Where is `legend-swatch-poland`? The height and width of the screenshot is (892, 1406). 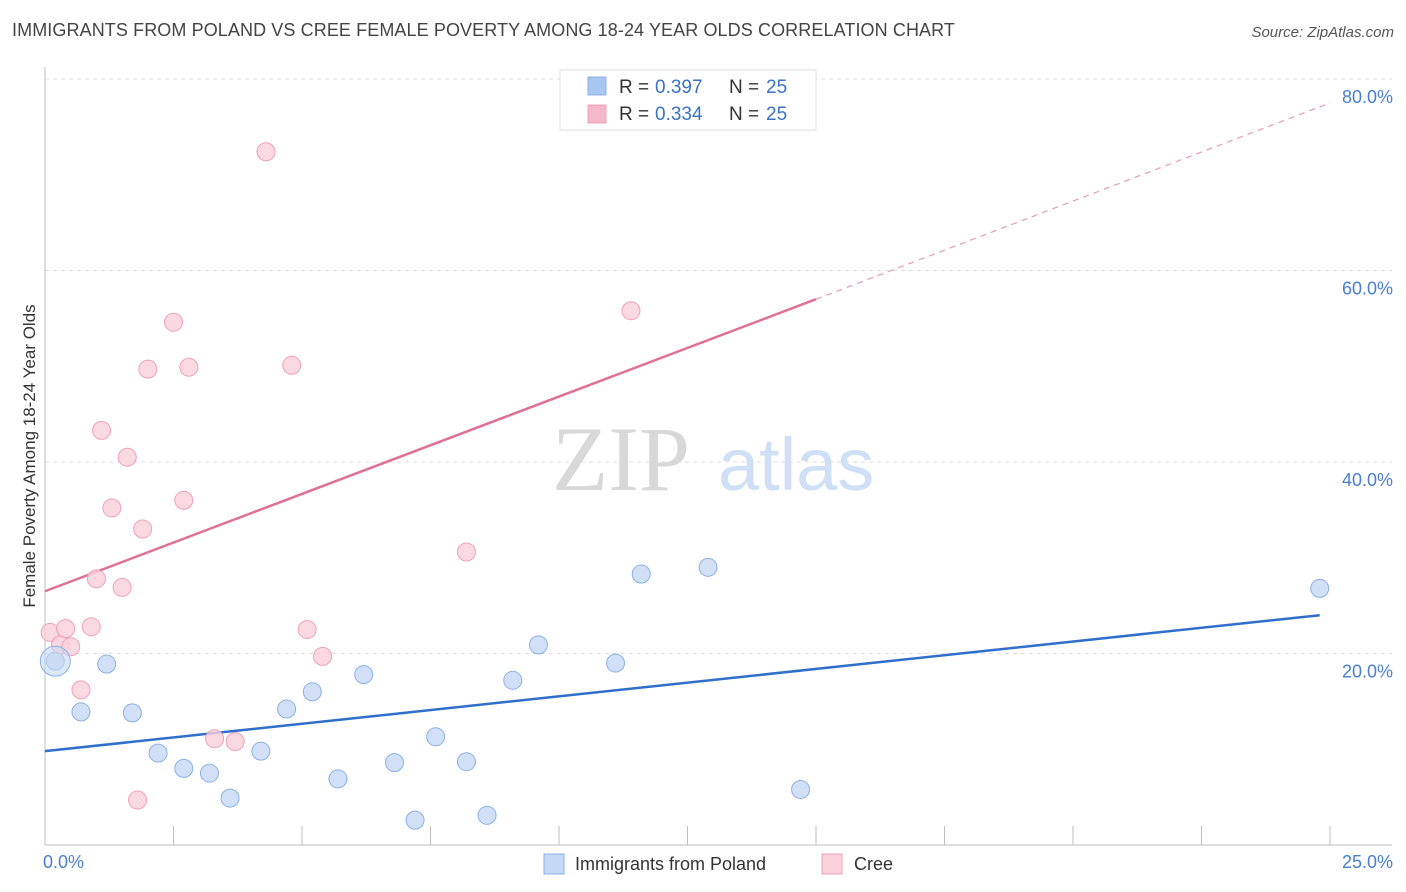
legend-swatch-poland is located at coordinates (597, 86).